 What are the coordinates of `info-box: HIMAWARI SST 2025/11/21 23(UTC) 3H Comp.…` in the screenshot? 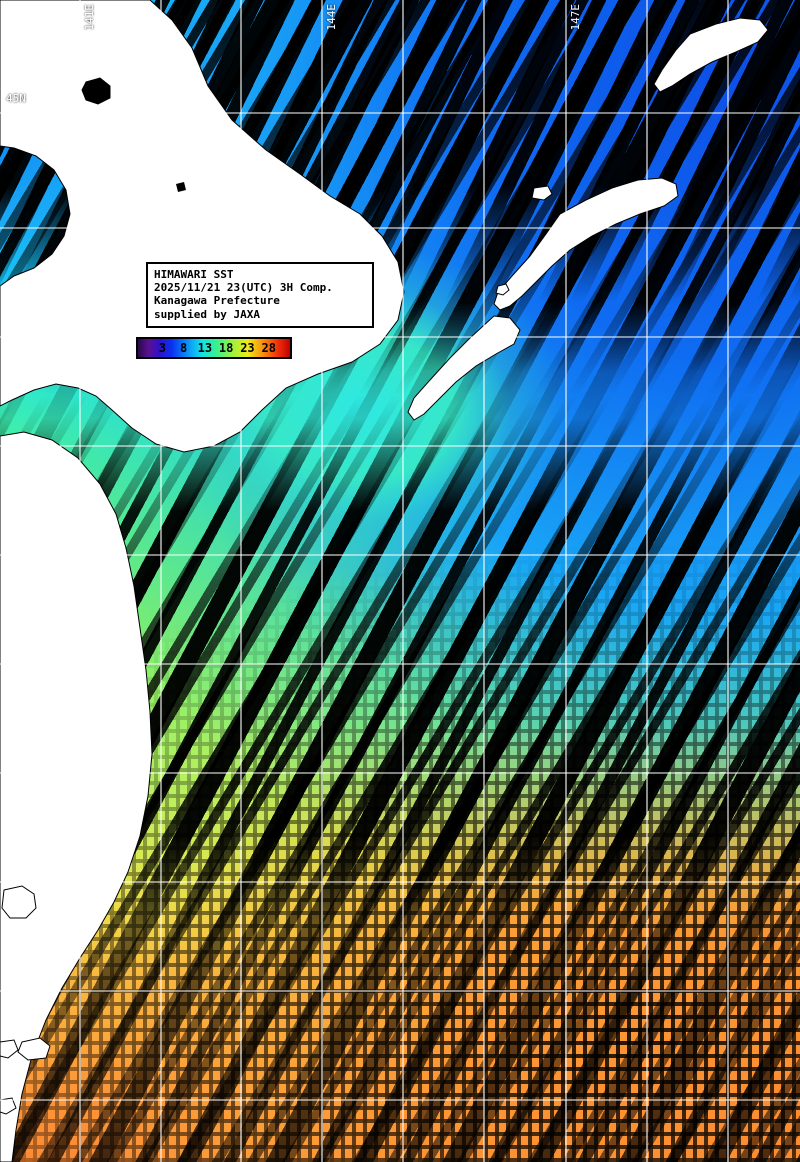 It's located at (260, 295).